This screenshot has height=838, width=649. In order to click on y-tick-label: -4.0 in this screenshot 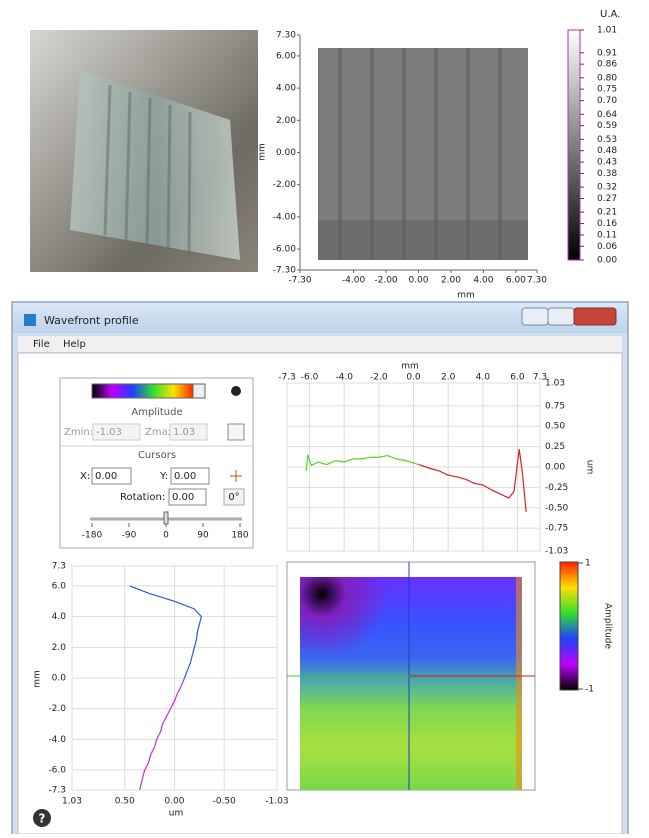, I will do `click(57, 740)`.